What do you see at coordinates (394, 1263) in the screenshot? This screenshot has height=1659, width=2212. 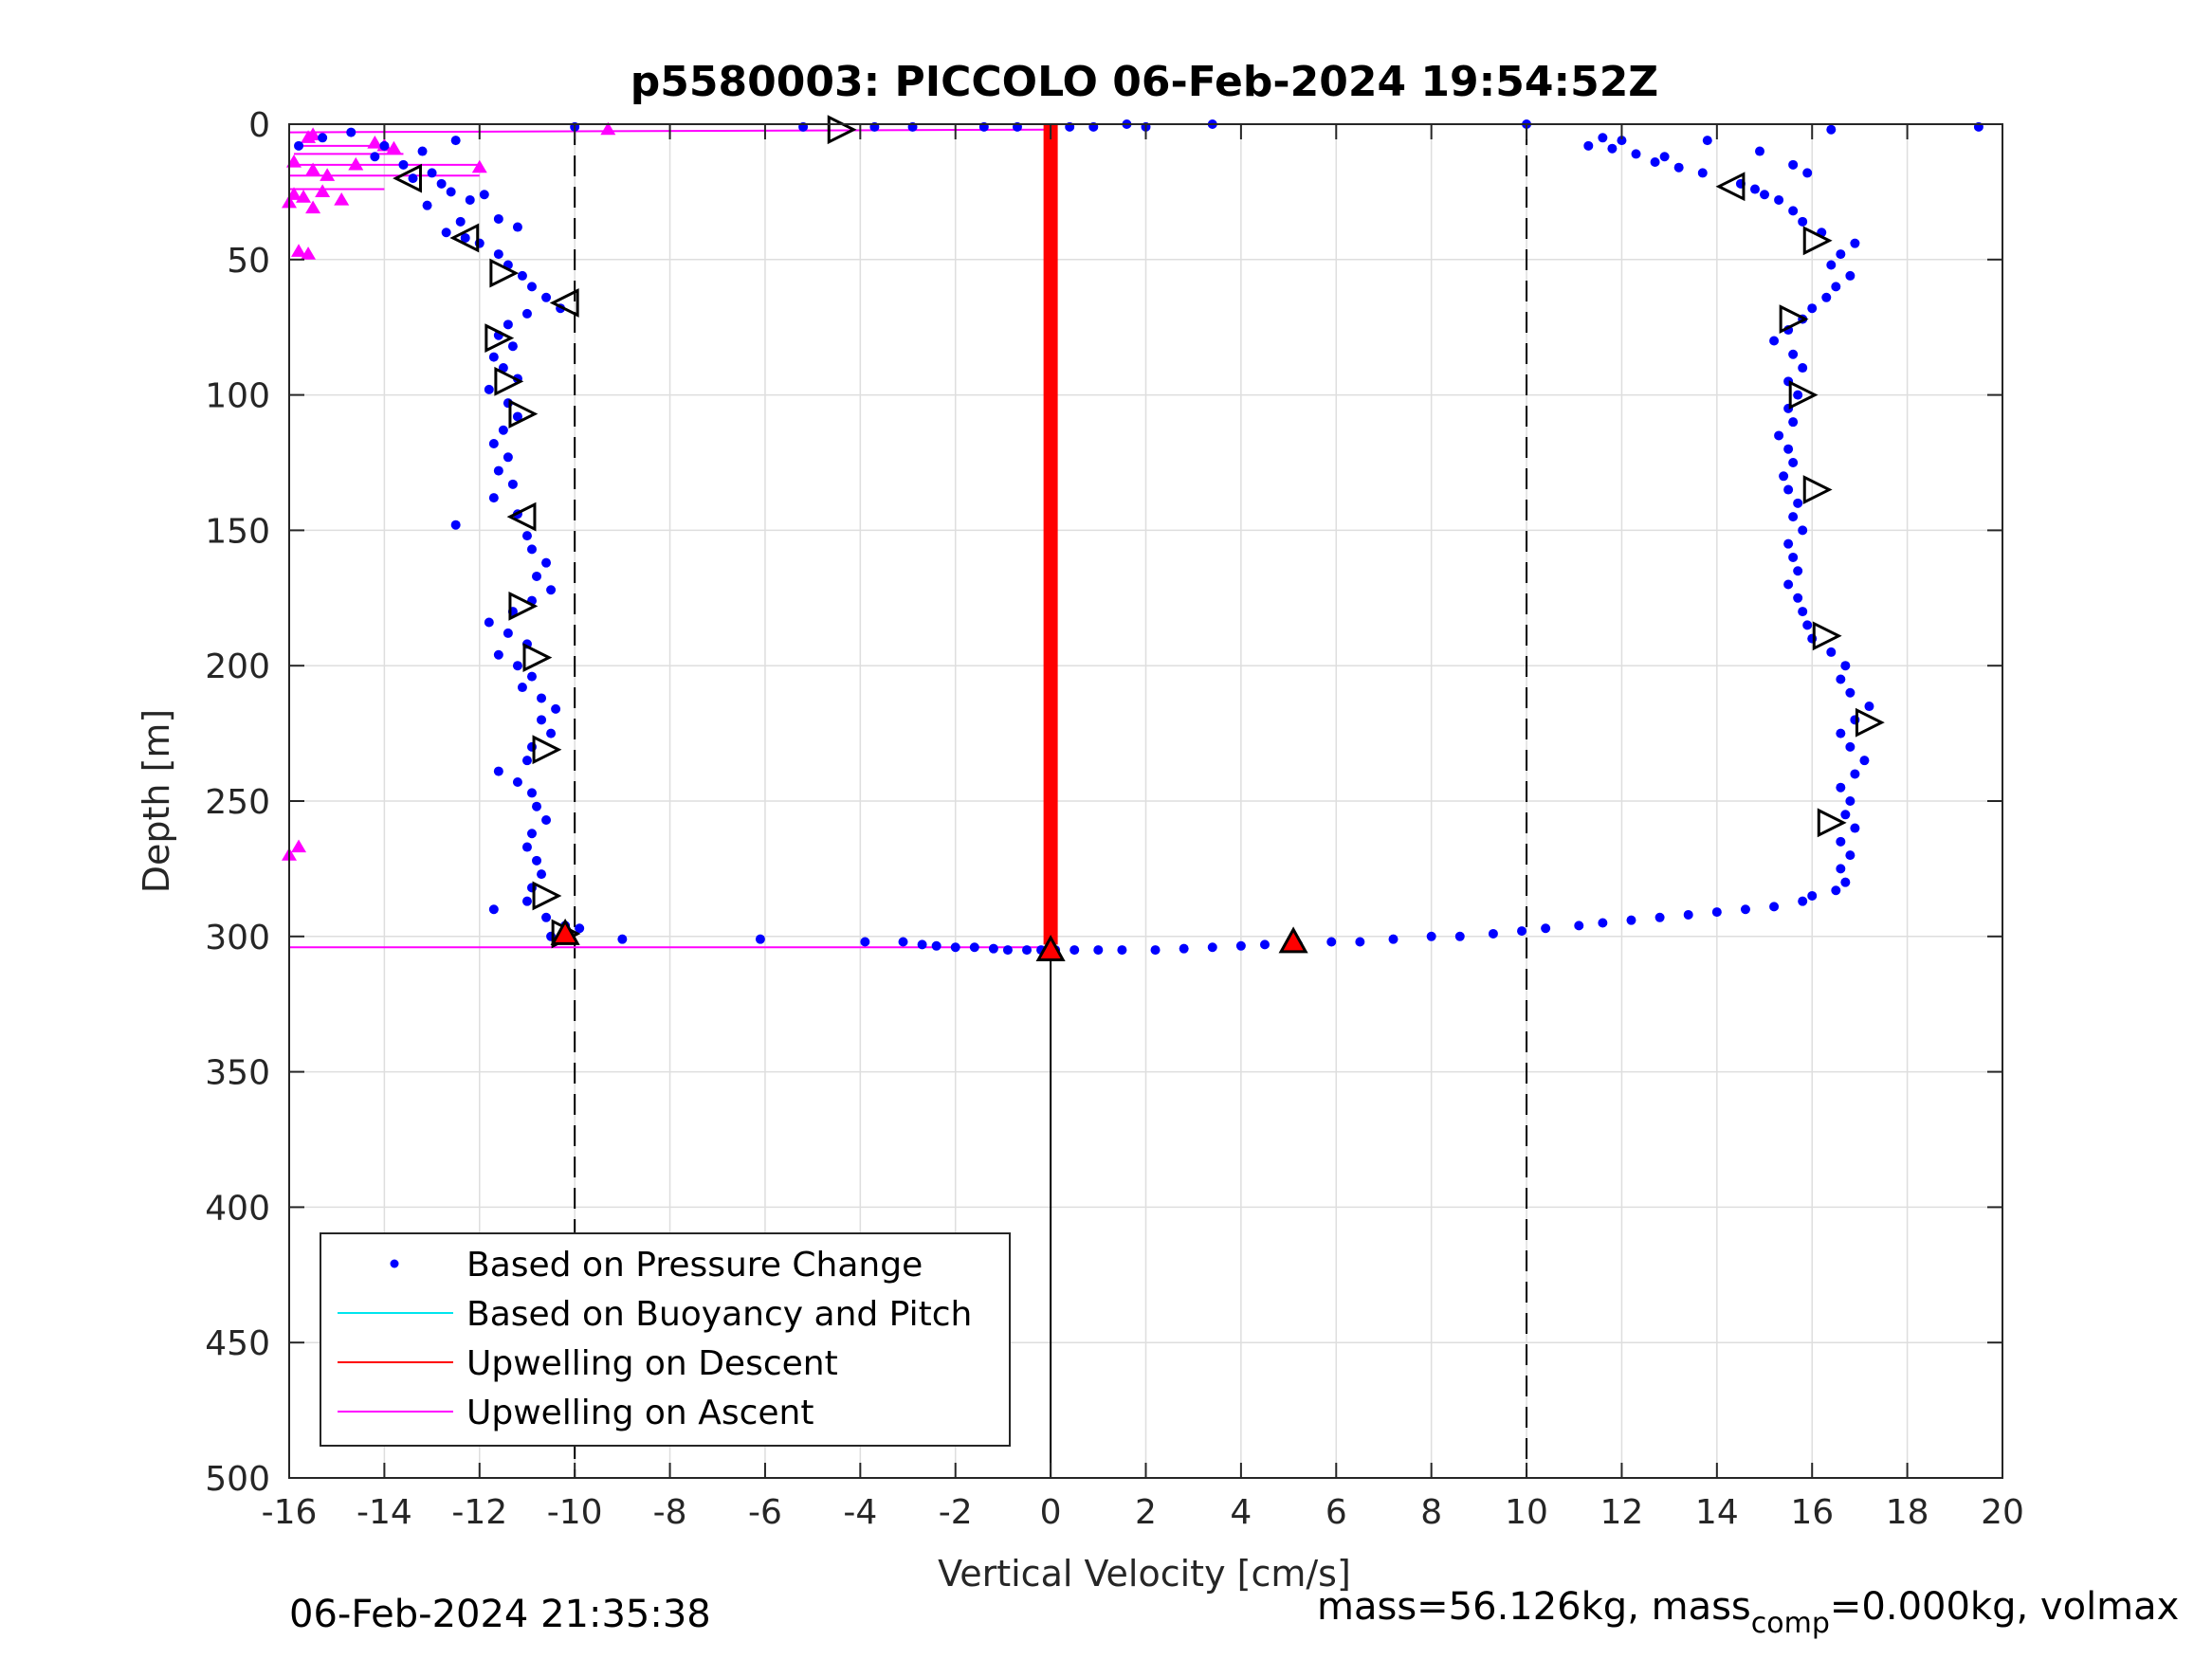 I see `legend-marker-dot` at bounding box center [394, 1263].